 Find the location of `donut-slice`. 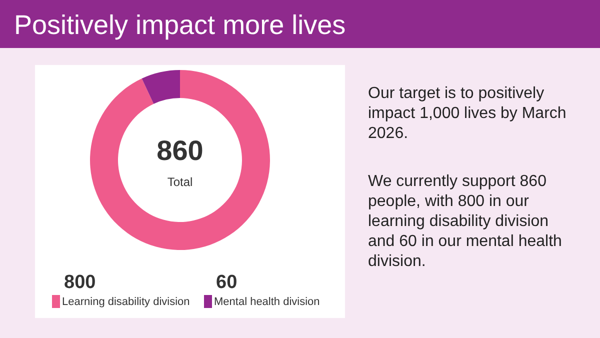

donut-slice is located at coordinates (161, 87).